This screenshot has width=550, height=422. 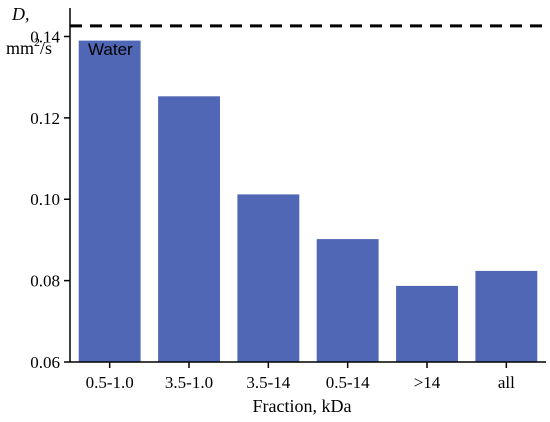 I want to click on y-tick-label-1: 0.08, so click(x=45, y=281).